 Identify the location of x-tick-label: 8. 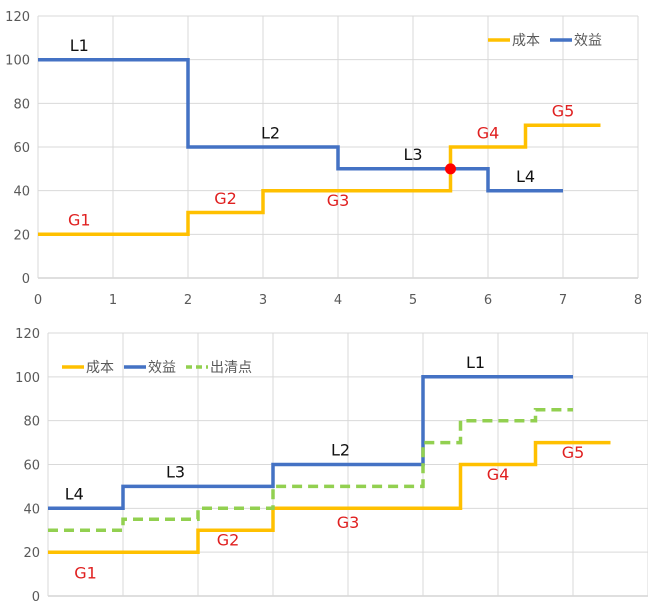
(638, 300).